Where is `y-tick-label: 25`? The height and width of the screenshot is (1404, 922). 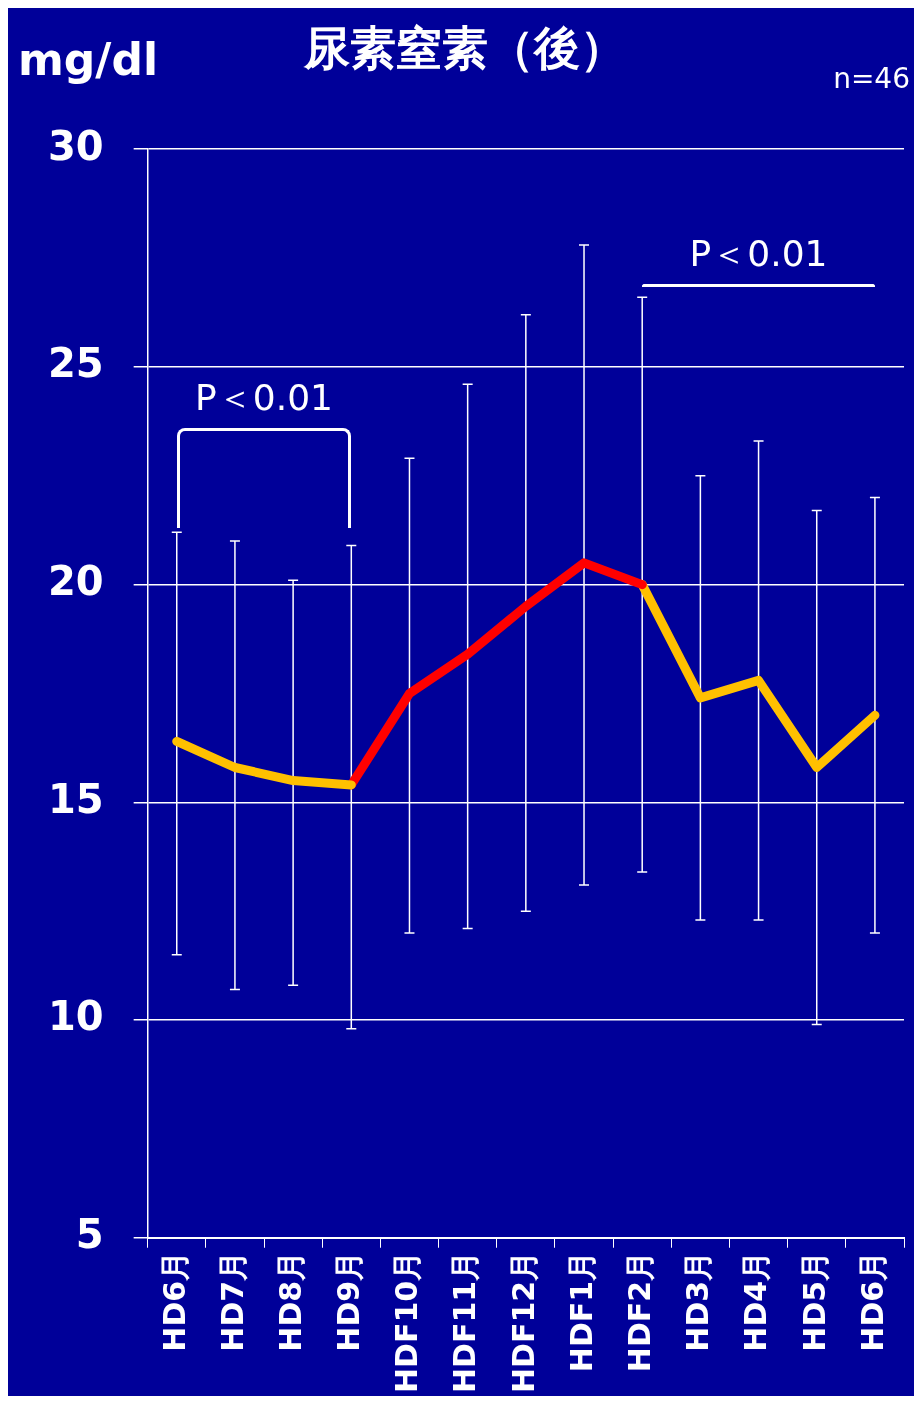
y-tick-label: 25 is located at coordinates (75, 363).